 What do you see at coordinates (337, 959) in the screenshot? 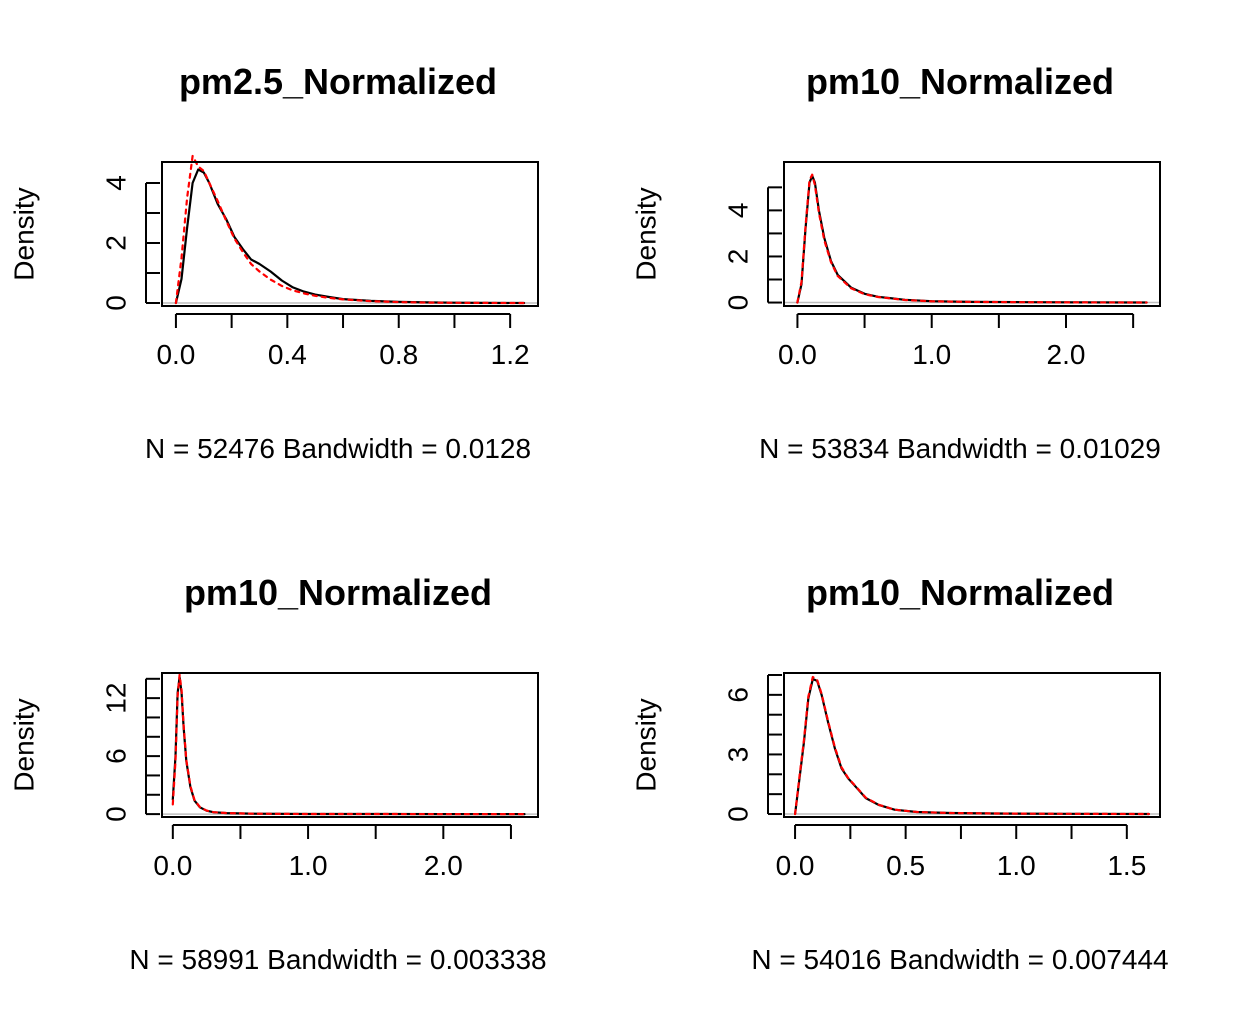
I see `x-axis-label: N = 58991 Bandwidth = 0.003338` at bounding box center [337, 959].